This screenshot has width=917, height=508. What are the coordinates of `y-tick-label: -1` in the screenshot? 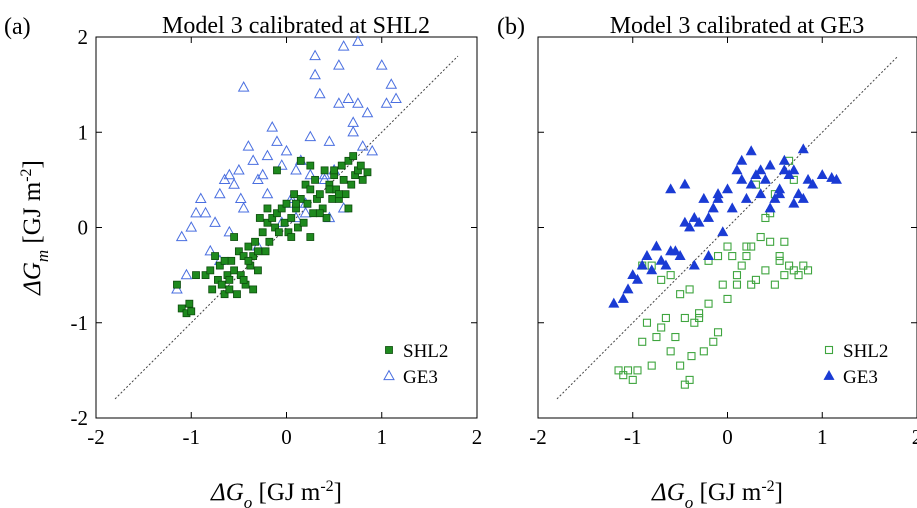 It's located at (80, 323).